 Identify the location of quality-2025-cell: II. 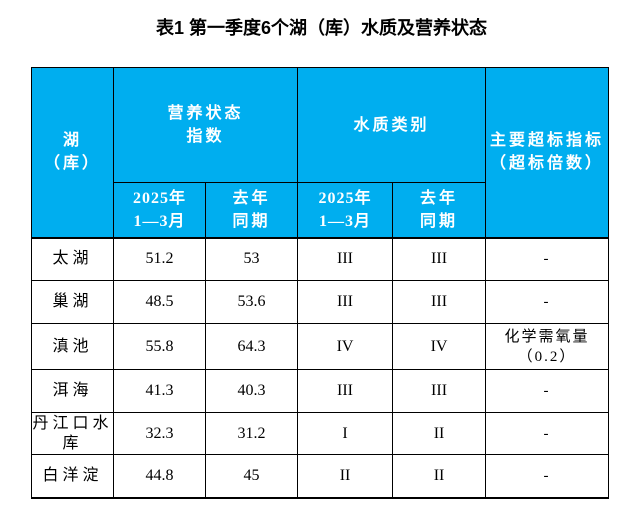
(345, 476).